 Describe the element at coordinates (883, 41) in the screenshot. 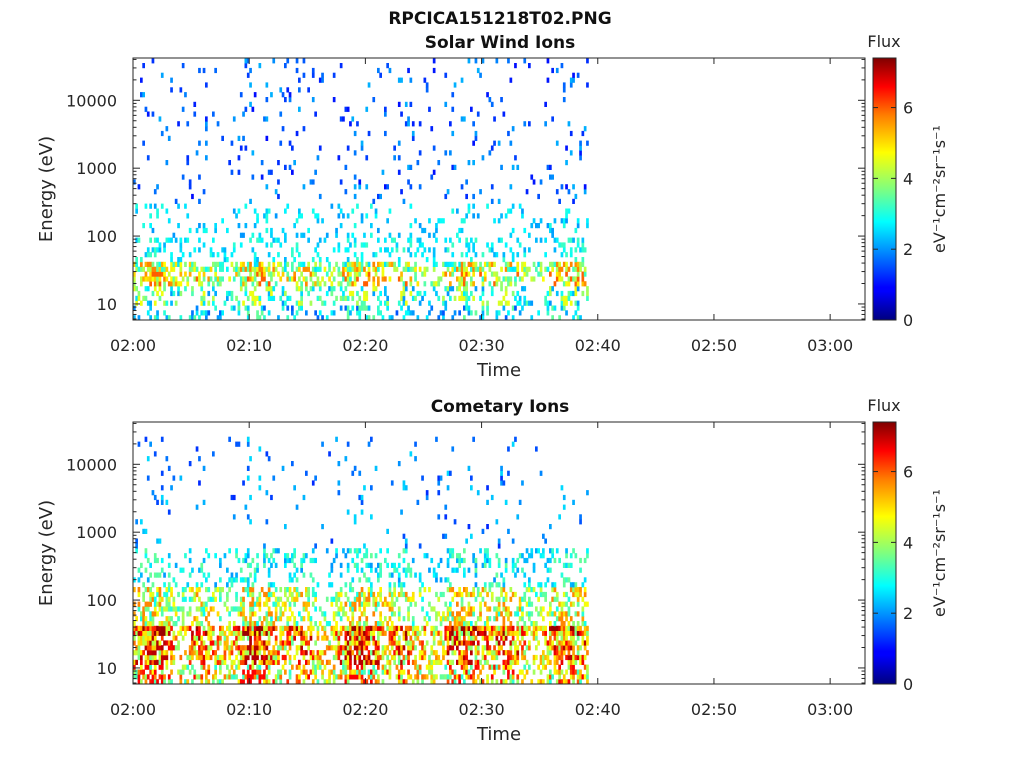

I see `colorbar-title-solar-wind: Flux` at that location.